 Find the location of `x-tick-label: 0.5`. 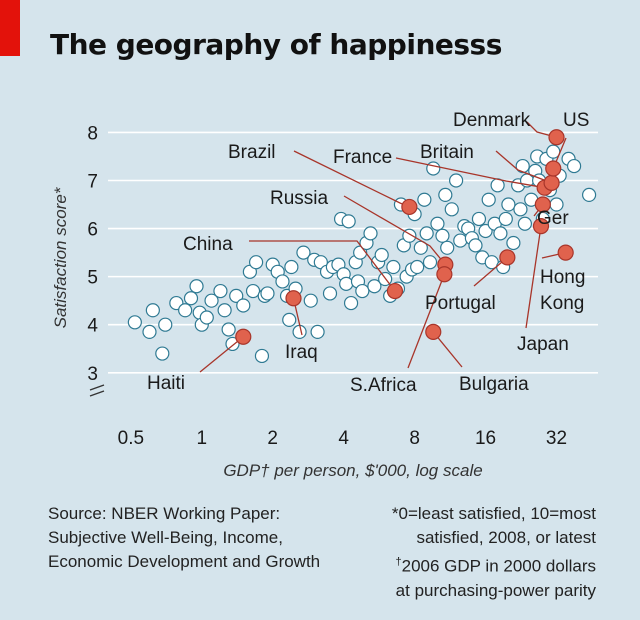

x-tick-label: 0.5 is located at coordinates (131, 438).